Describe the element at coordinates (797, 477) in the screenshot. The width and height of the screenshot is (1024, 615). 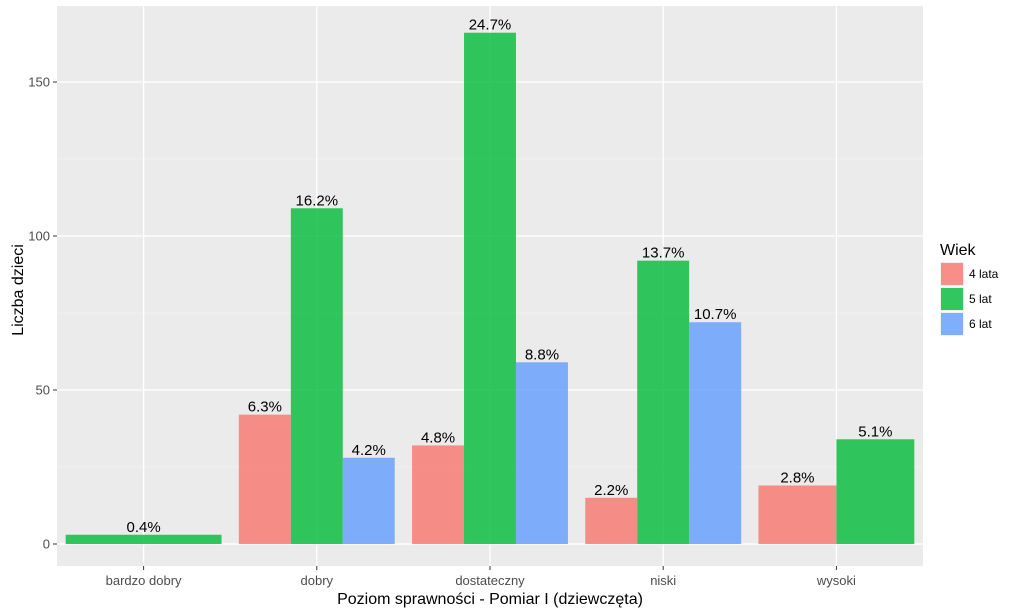
I see `bar-value-label: 2.8%` at that location.